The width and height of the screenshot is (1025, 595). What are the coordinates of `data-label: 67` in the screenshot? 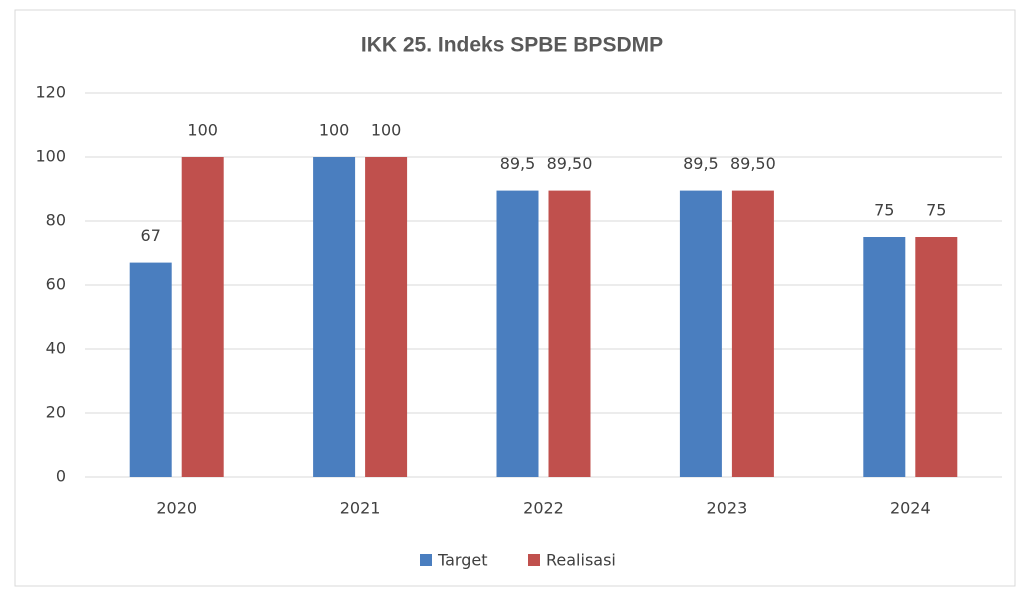 It's located at (151, 235).